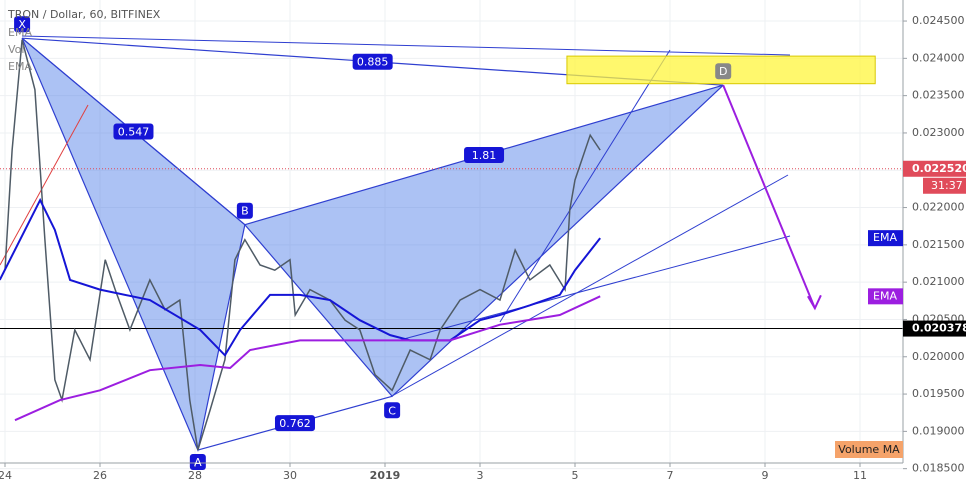 The height and width of the screenshot is (488, 966). I want to click on point-label: B, so click(245, 211).